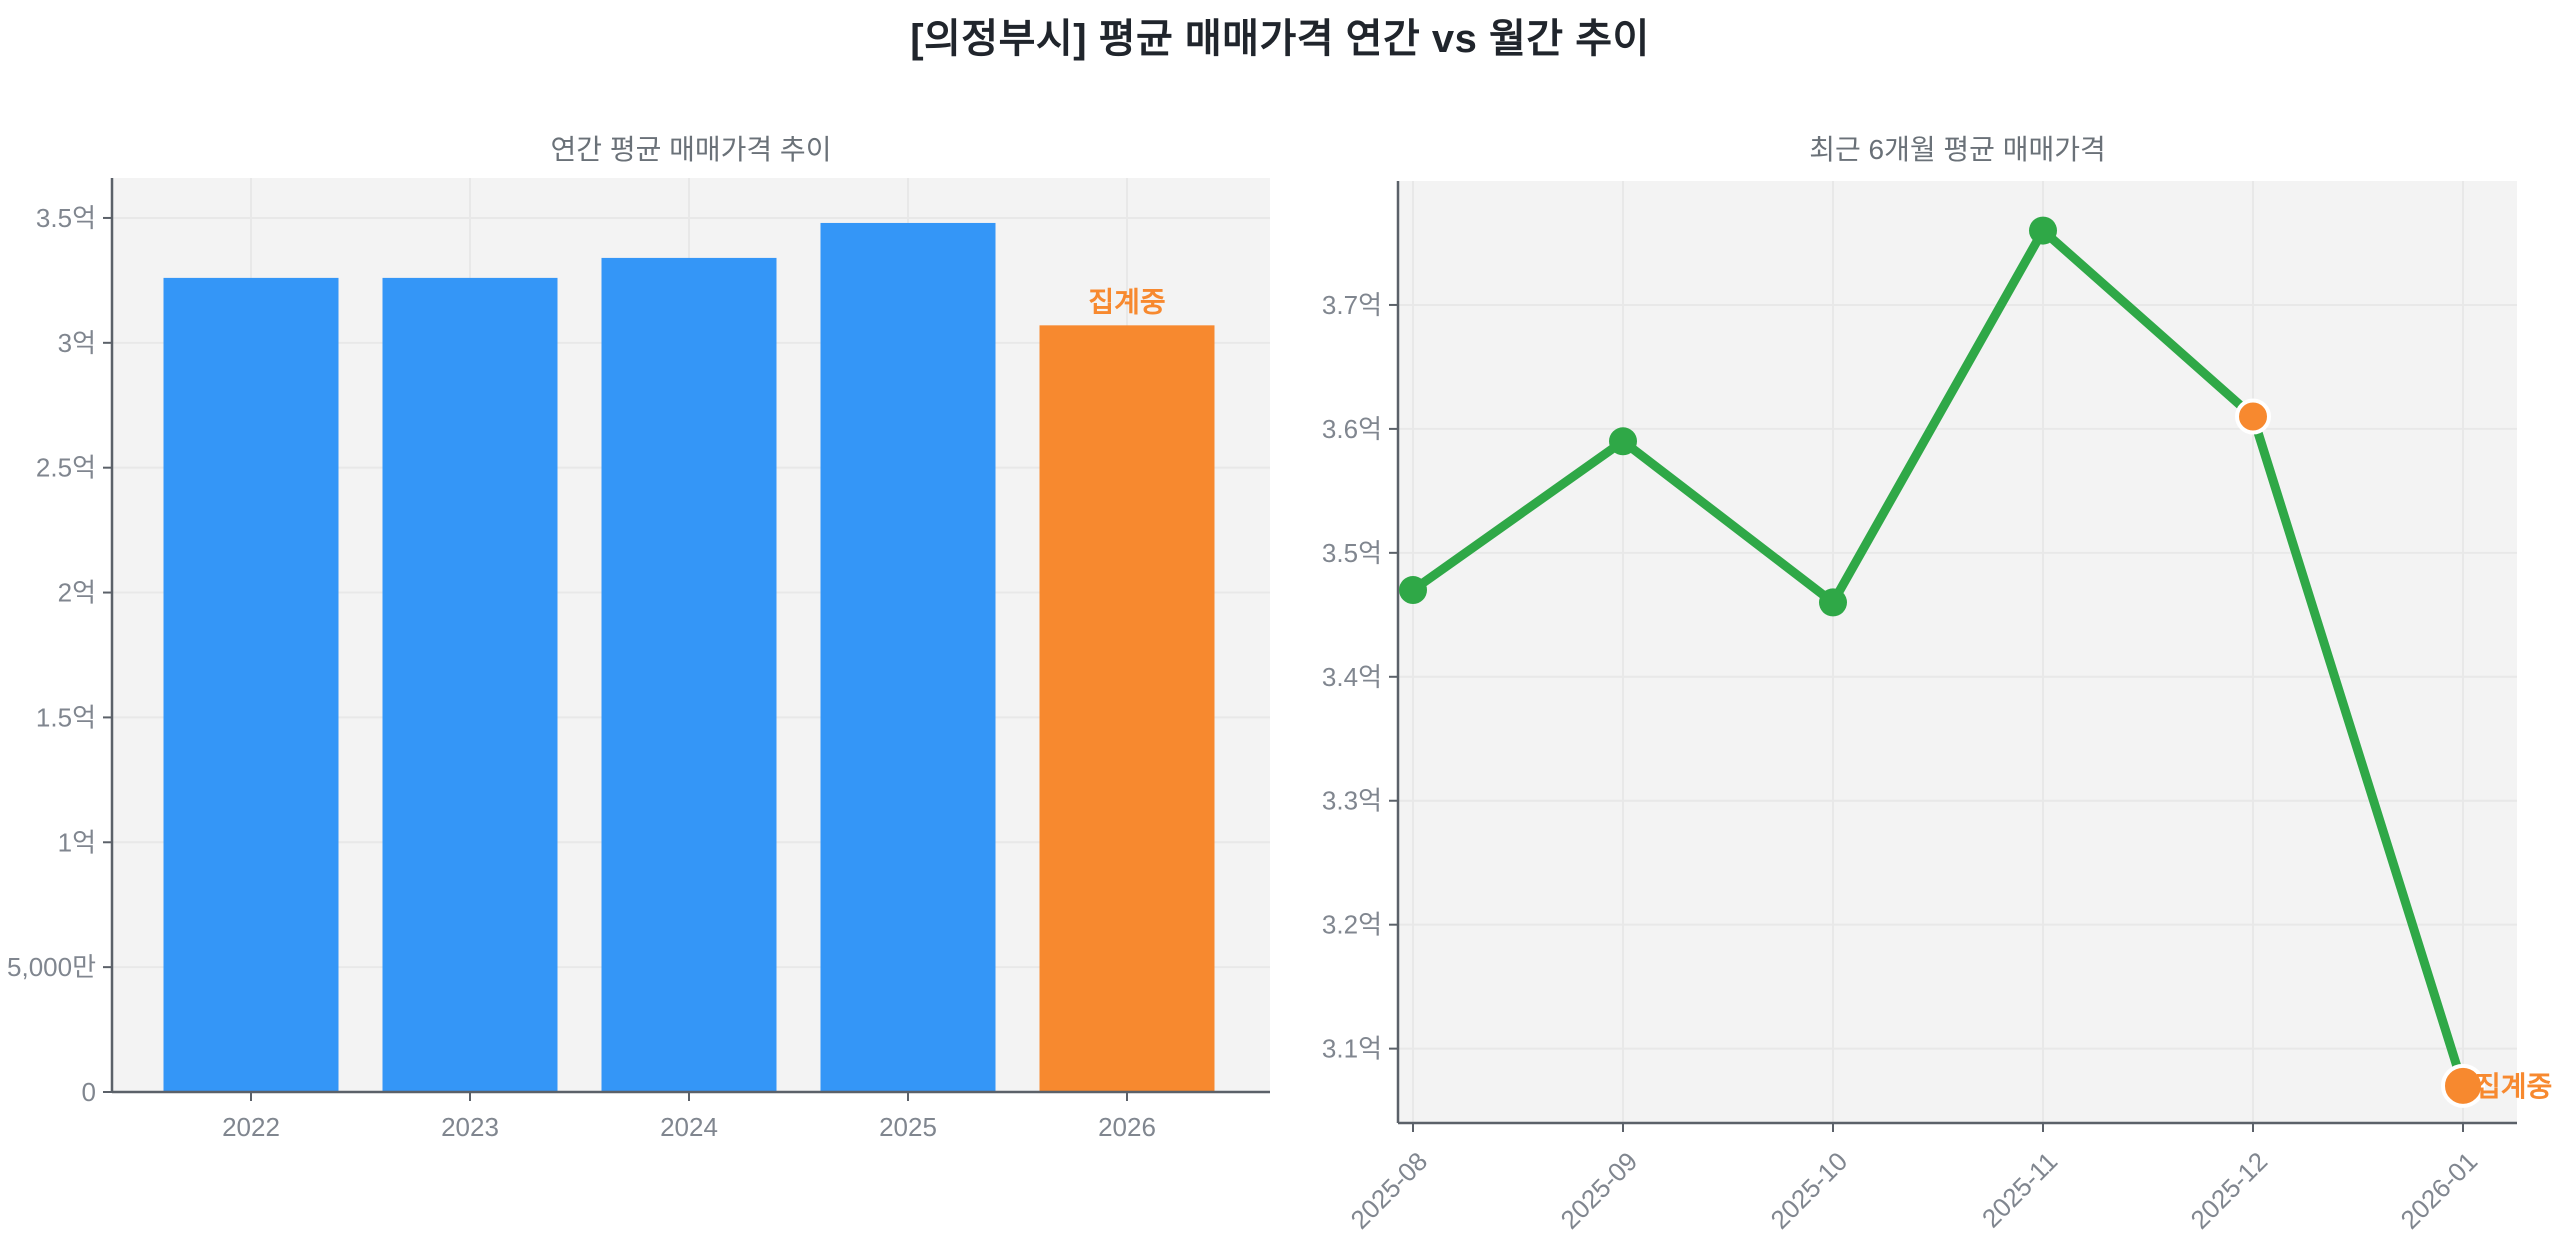 This screenshot has width=2560, height=1234. I want to click on point-annotation: 집계중, so click(2513, 1086).